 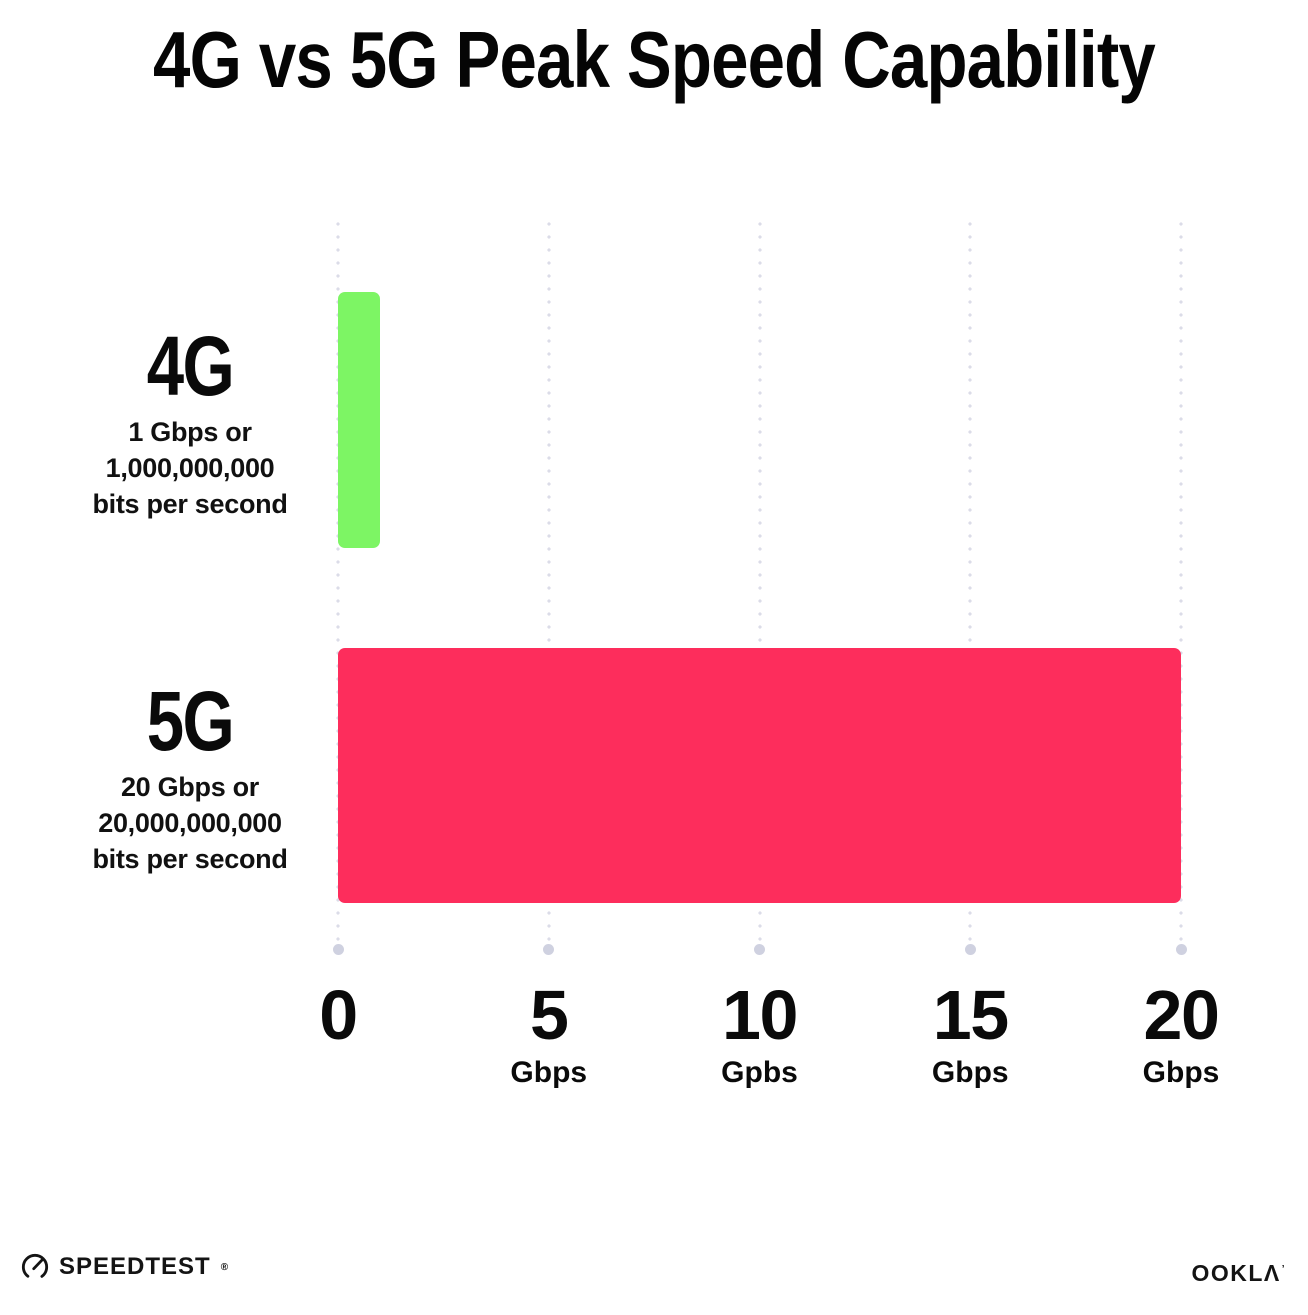 I want to click on x-tick-5-value: 5, so click(x=549, y=1015).